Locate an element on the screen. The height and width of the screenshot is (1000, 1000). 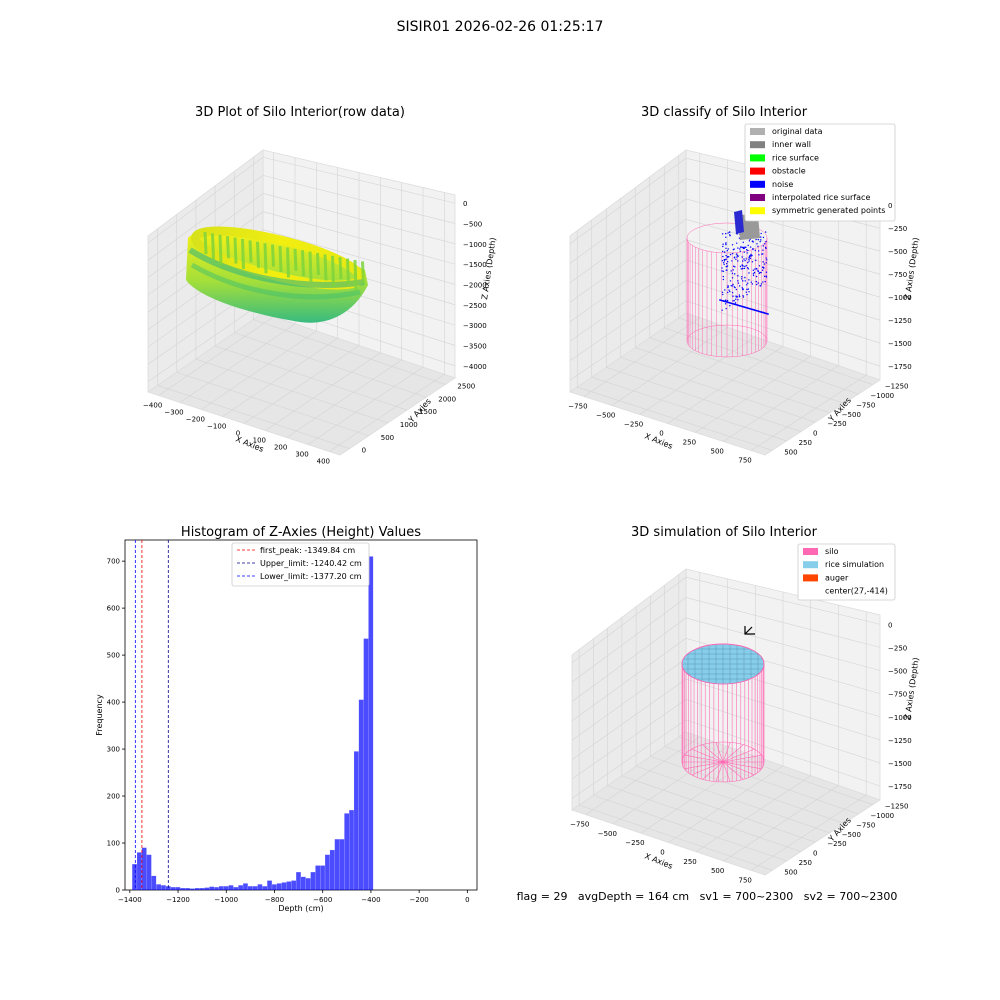
sim-z-axis-label: Z Axies (Depth) is located at coordinates (912, 688).